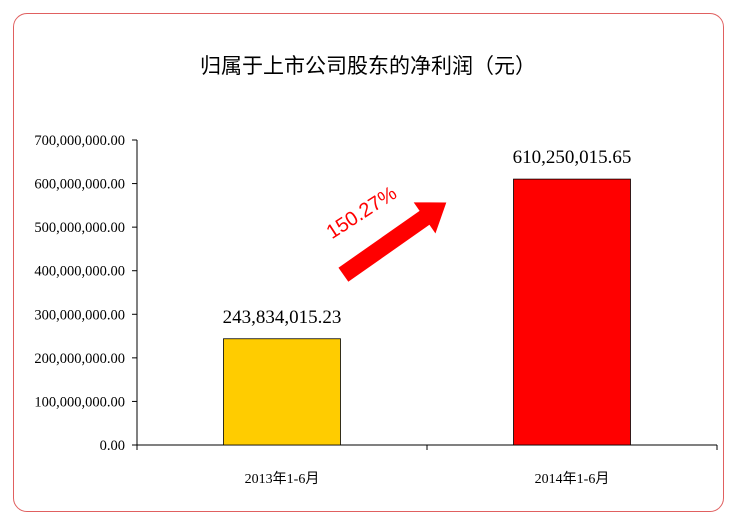  I want to click on bar-value-label: 610,250,015.65, so click(572, 157).